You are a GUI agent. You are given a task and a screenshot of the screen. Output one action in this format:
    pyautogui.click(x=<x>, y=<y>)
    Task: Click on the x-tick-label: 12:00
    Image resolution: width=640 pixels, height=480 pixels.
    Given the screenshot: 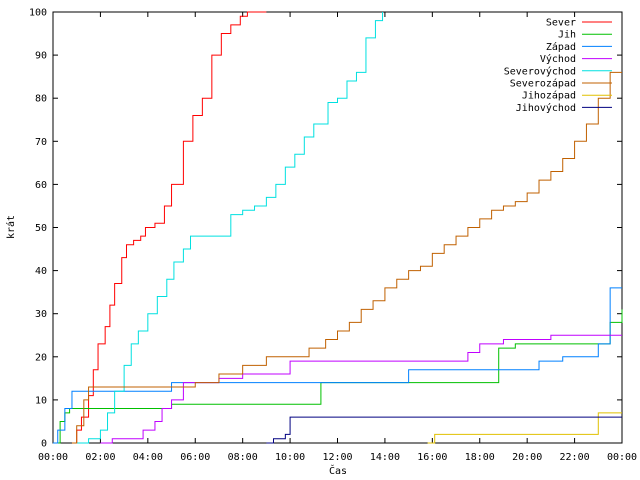 What is the action you would take?
    pyautogui.click(x=337, y=457)
    